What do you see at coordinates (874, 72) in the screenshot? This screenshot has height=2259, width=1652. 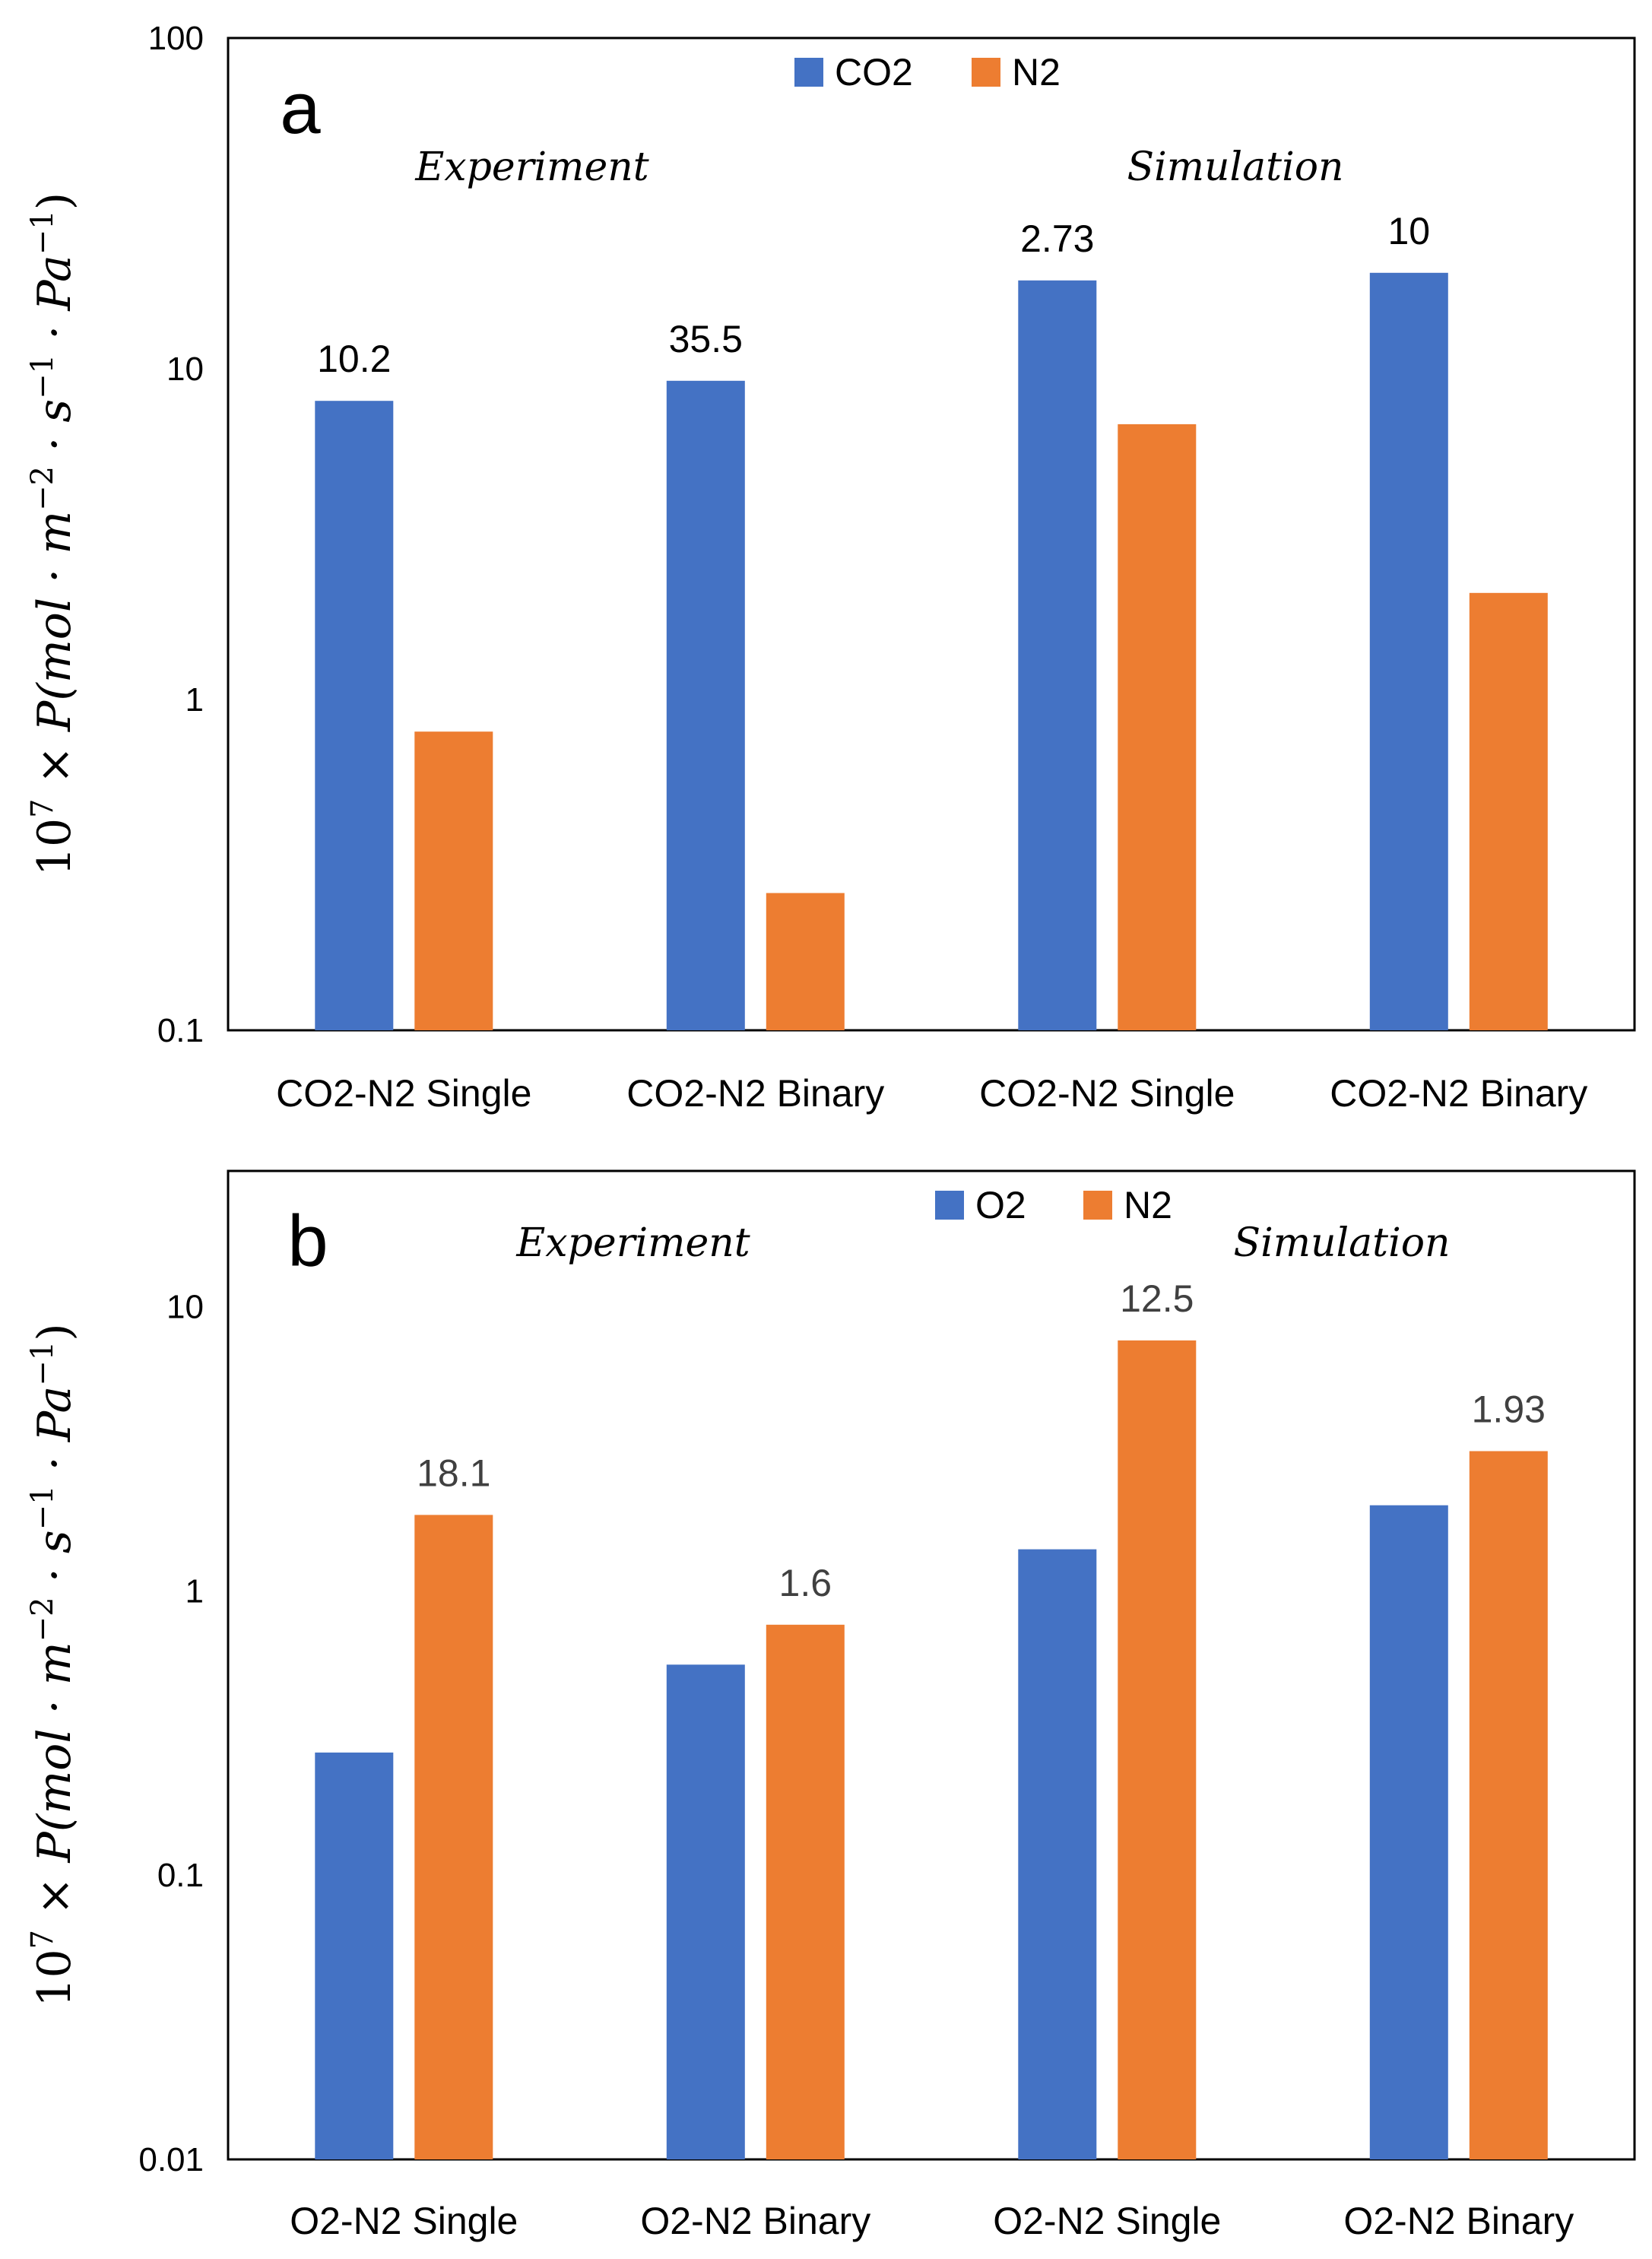 I see `legend-label-co2: CO2` at bounding box center [874, 72].